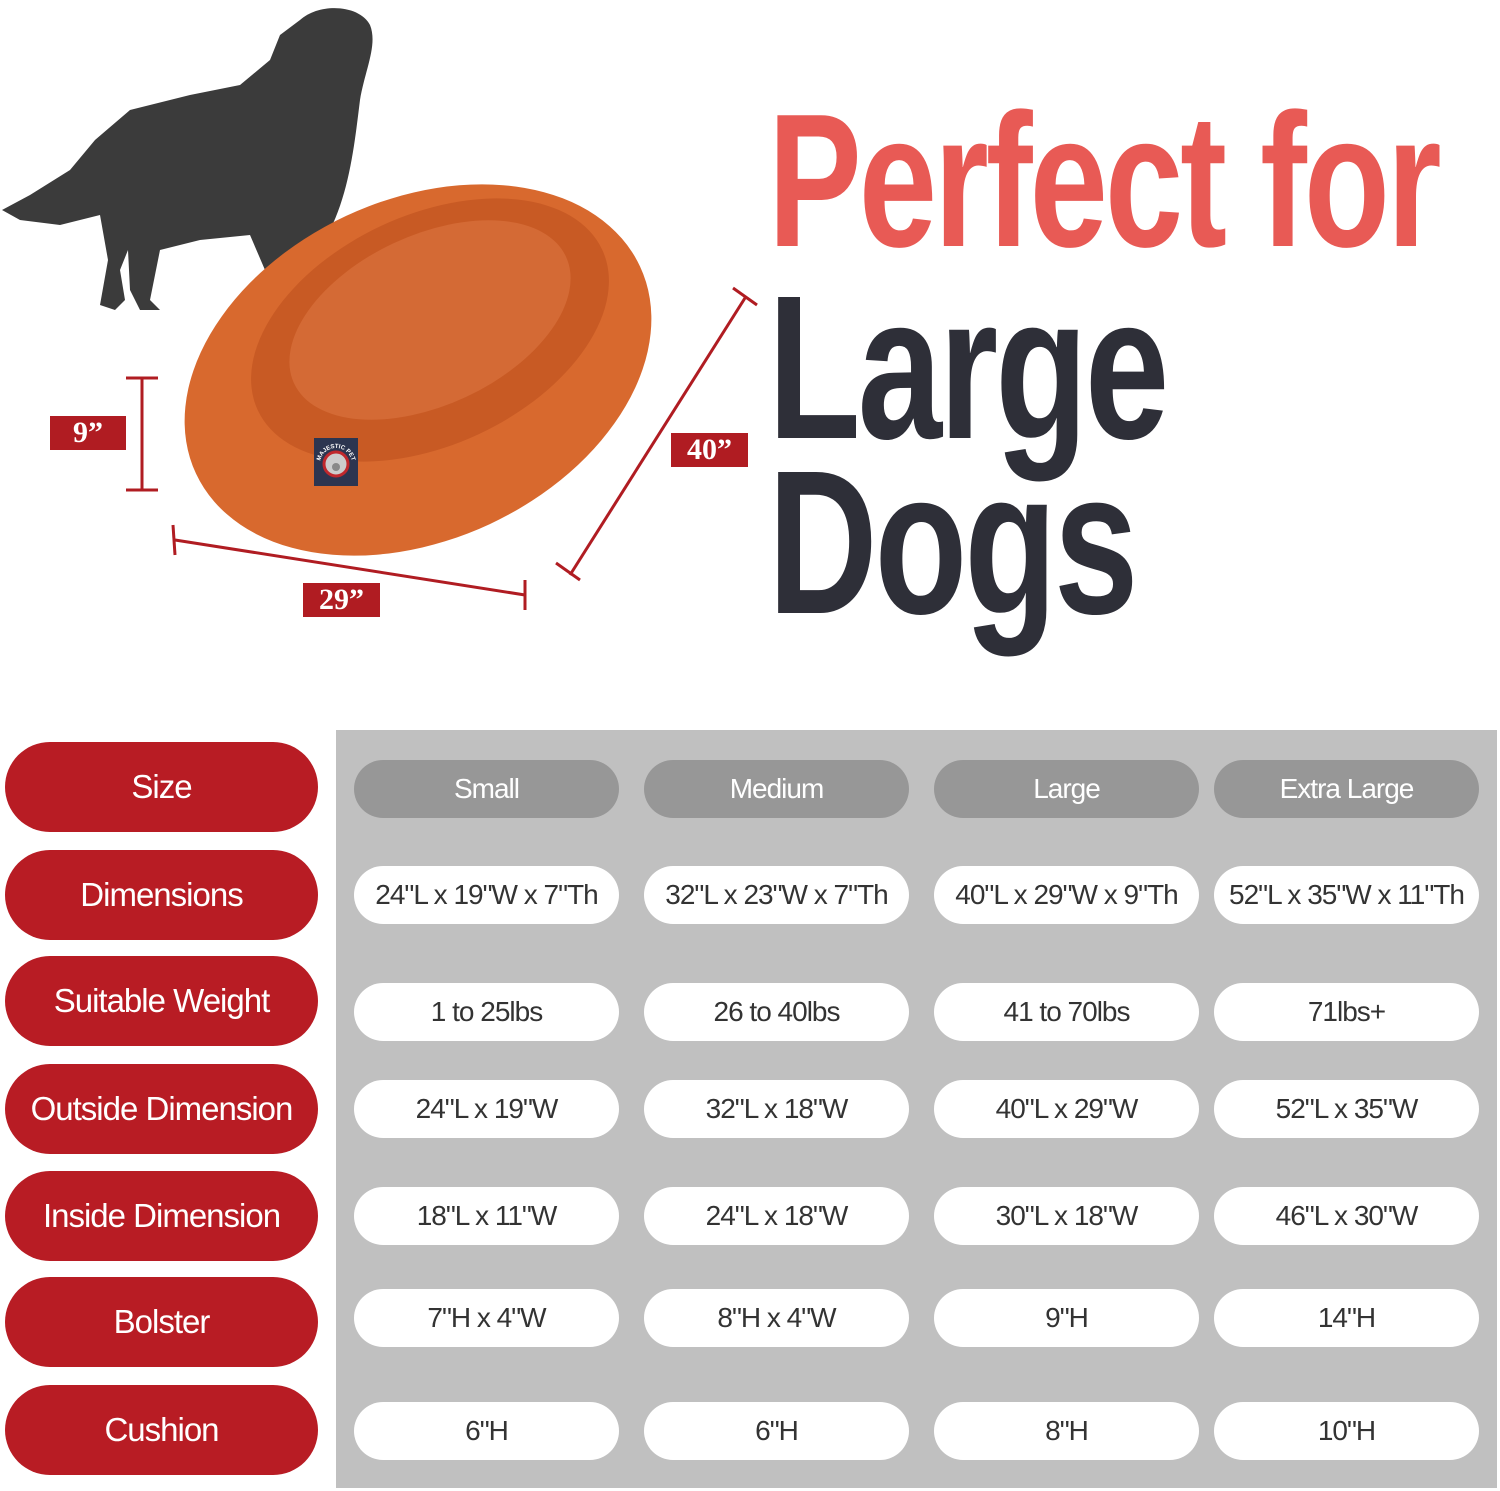 This screenshot has height=1491, width=1500. Describe the element at coordinates (1066, 1318) in the screenshot. I see `table-cell: 9"H` at that location.